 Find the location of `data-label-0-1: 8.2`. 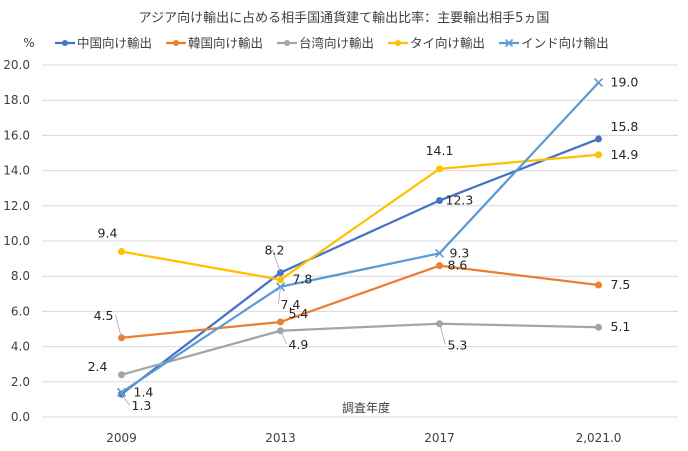

data-label-0-1: 8.2 is located at coordinates (275, 250).